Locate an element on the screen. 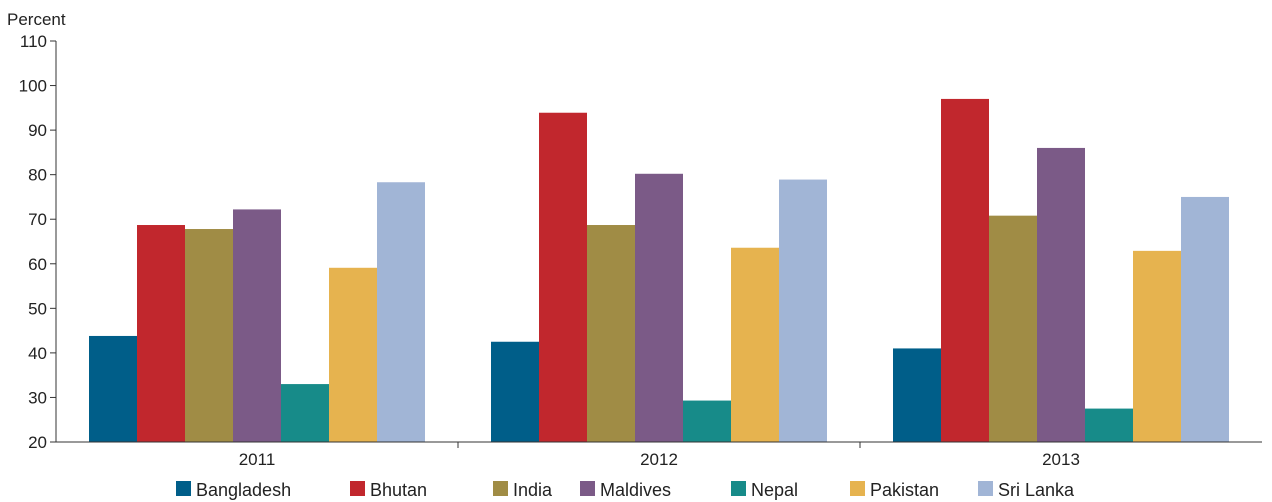 Image resolution: width=1272 pixels, height=502 pixels. legend-label: Maldives is located at coordinates (635, 490).